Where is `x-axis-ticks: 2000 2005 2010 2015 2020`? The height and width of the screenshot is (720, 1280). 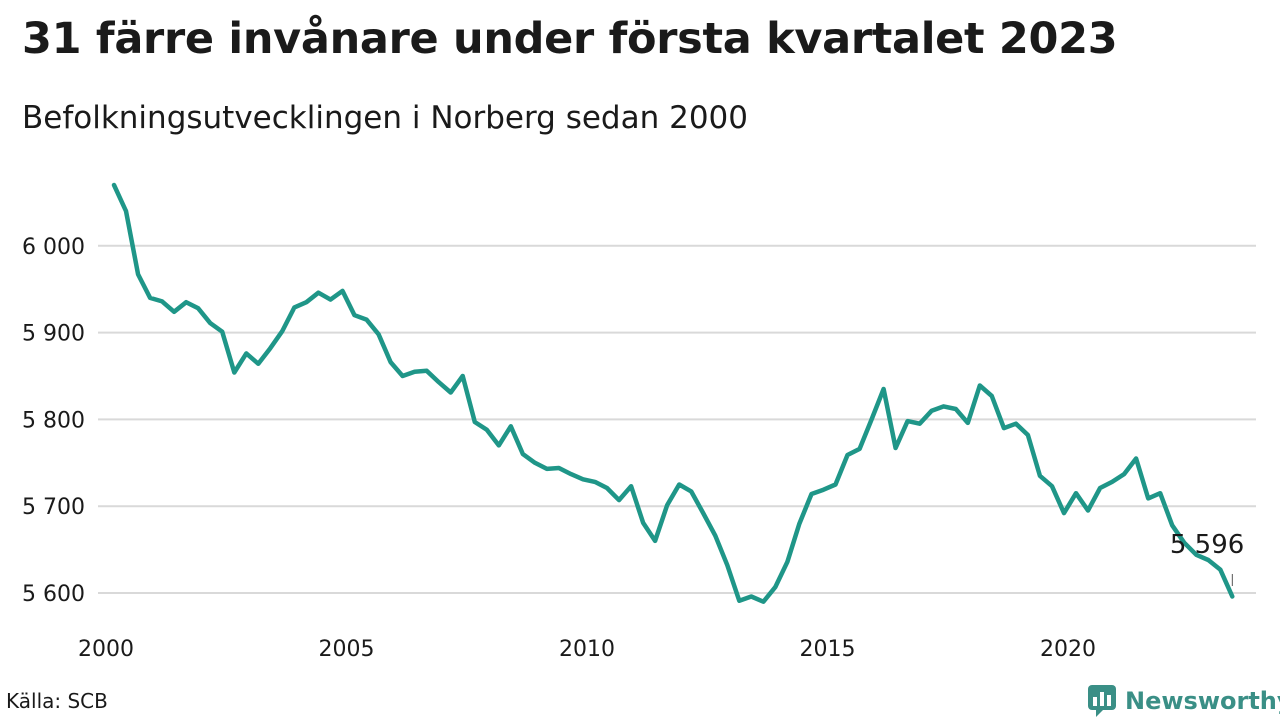 x-axis-ticks: 2000 2005 2010 2015 2020 is located at coordinates (587, 649).